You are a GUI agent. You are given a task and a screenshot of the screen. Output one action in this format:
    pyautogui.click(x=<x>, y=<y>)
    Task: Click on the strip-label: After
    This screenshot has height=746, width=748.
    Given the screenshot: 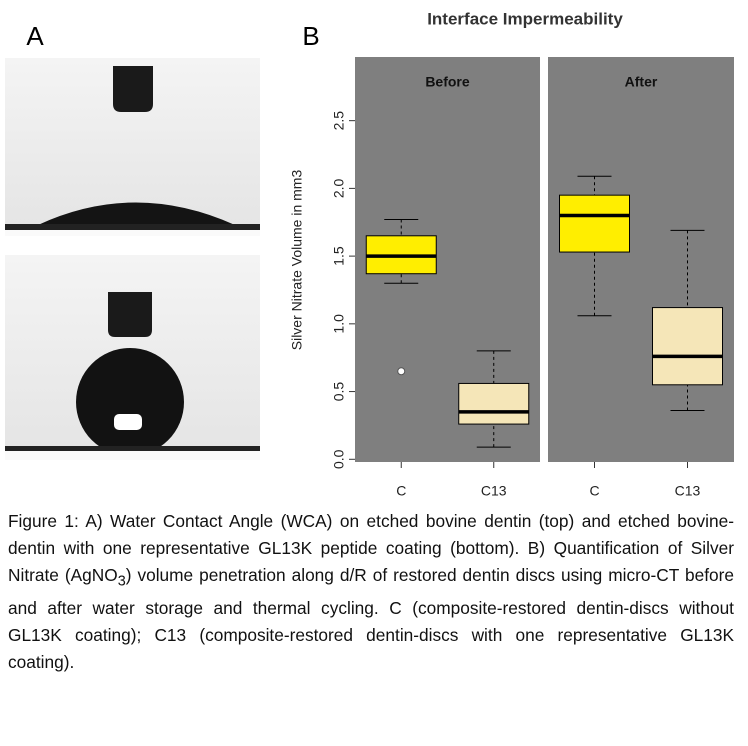 What is the action you would take?
    pyautogui.click(x=641, y=82)
    